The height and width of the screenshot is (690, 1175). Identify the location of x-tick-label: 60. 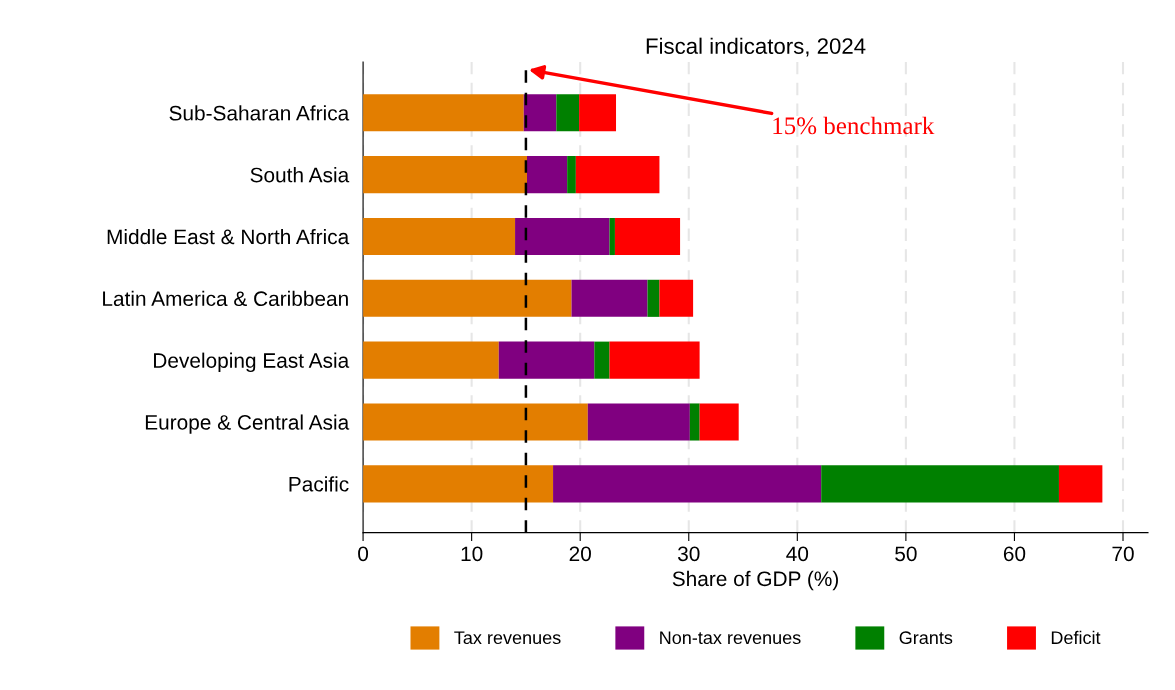
(1014, 554).